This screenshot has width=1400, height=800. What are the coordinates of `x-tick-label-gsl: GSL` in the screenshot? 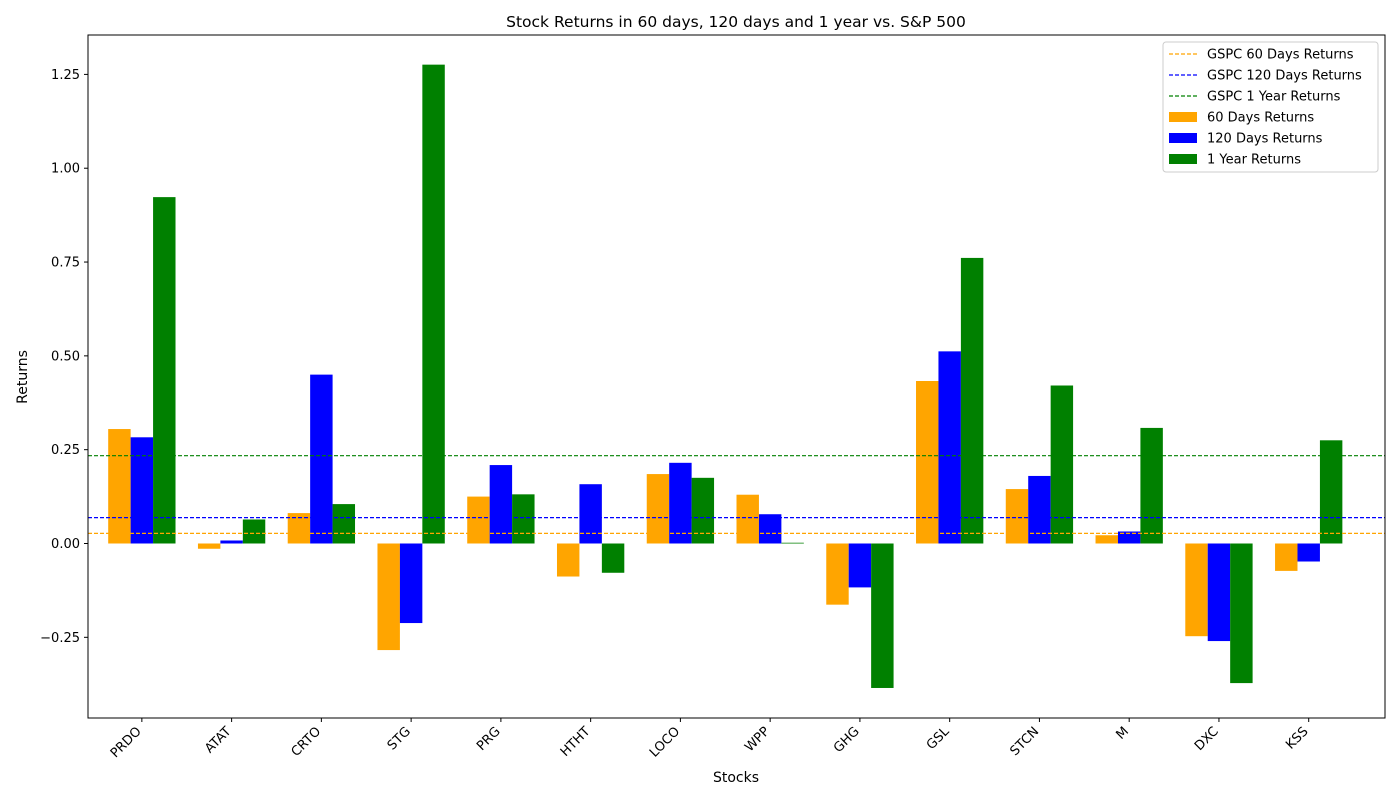 It's located at (938, 738).